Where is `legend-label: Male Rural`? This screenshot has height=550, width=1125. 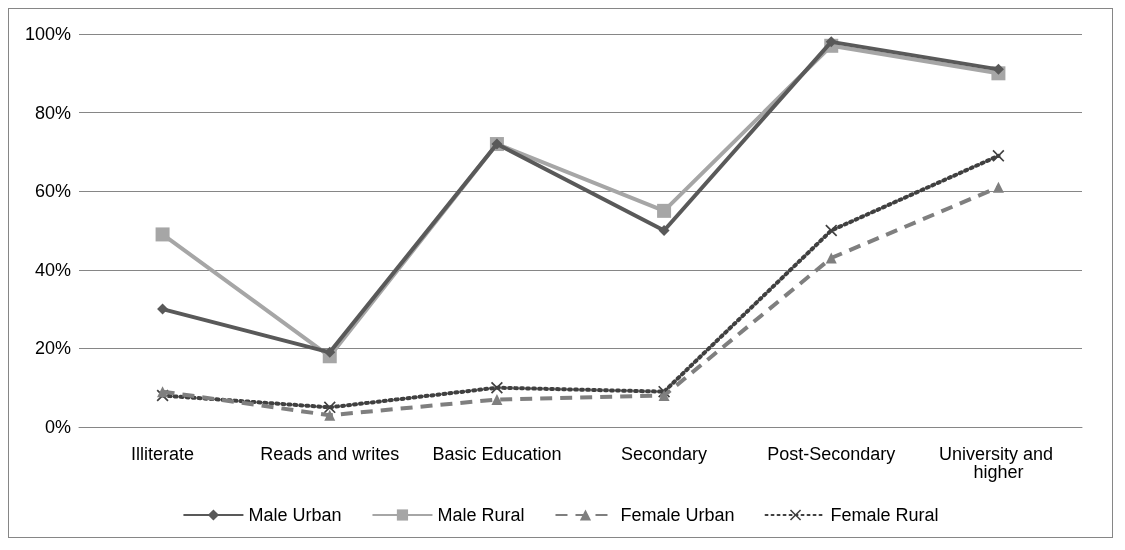
legend-label: Male Rural is located at coordinates (481, 515).